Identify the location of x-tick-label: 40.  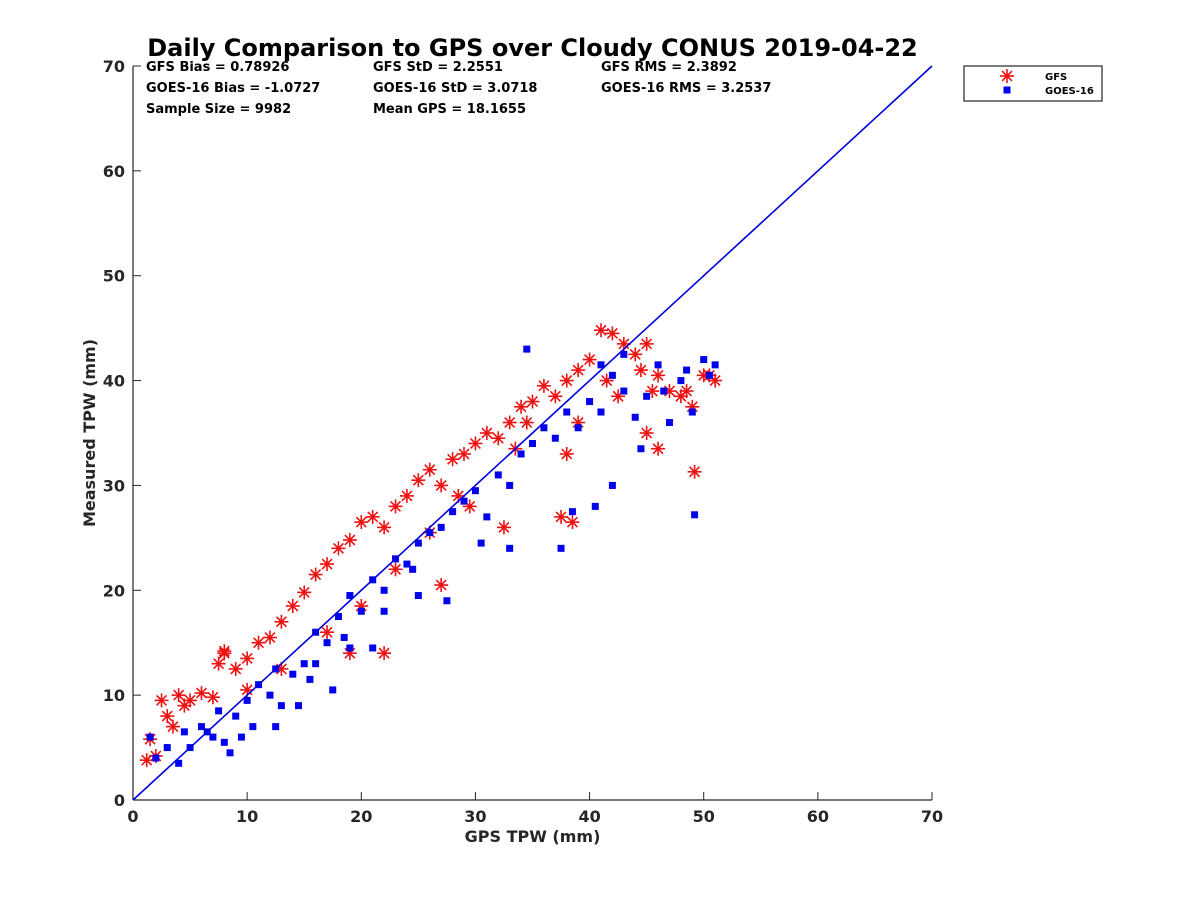
(589, 816).